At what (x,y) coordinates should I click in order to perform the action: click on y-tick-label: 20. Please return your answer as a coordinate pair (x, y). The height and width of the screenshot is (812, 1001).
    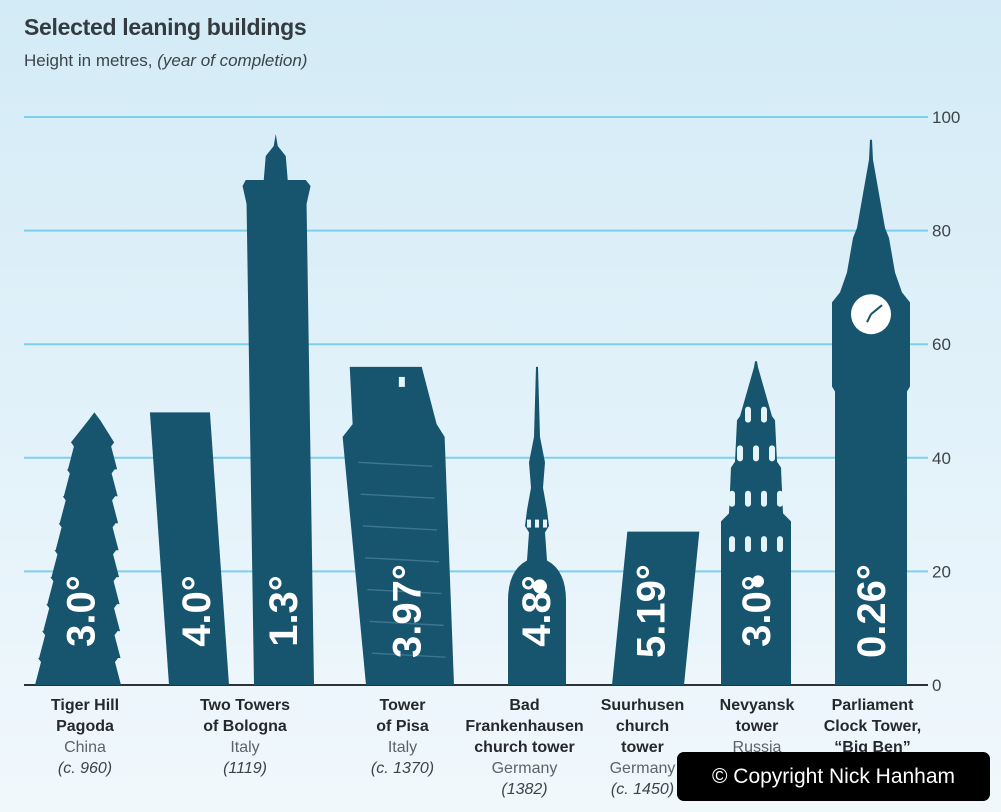
    Looking at the image, I should click on (941, 571).